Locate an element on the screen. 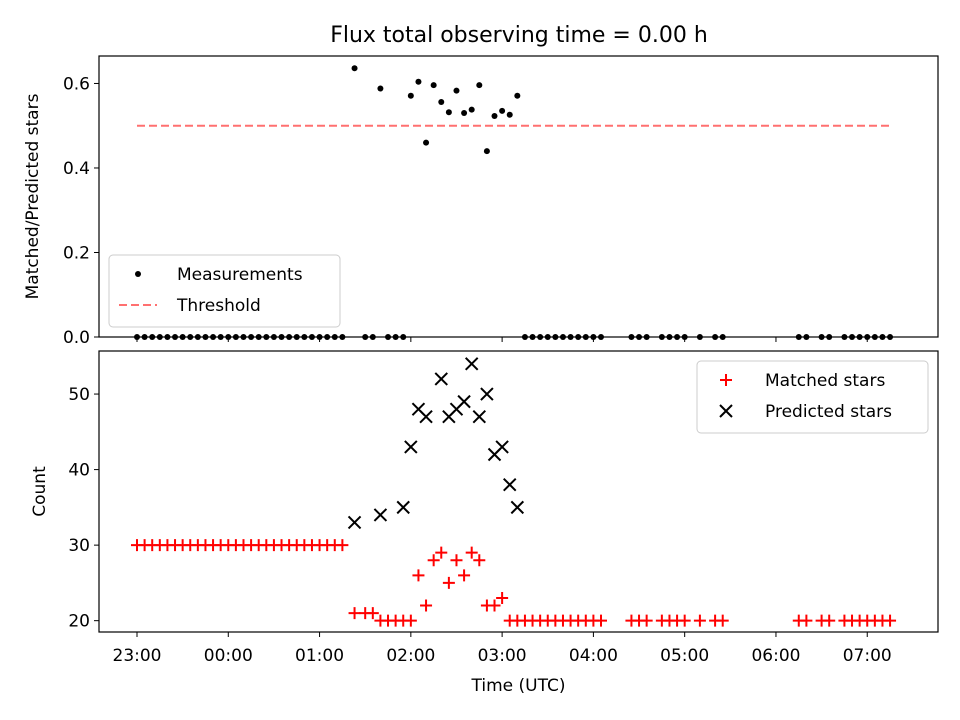 This screenshot has width=960, height=720. legend: Measurements Threshold is located at coordinates (224, 291).